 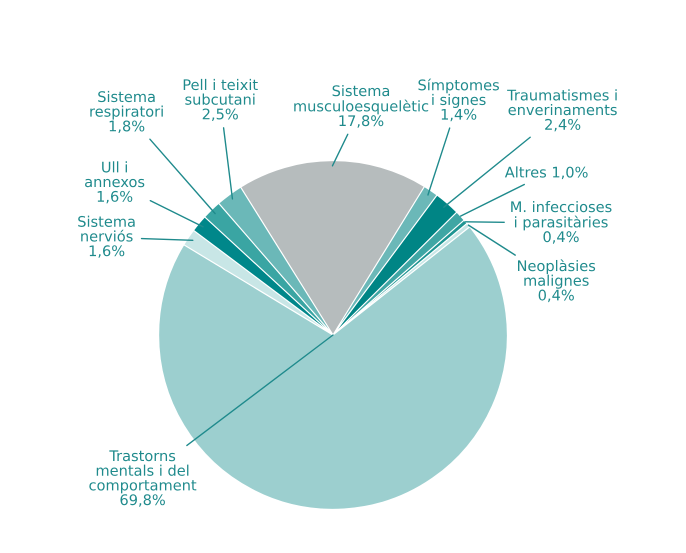 What do you see at coordinates (557, 274) in the screenshot?
I see `slice-label: Neoplàsies malignes` at bounding box center [557, 274].